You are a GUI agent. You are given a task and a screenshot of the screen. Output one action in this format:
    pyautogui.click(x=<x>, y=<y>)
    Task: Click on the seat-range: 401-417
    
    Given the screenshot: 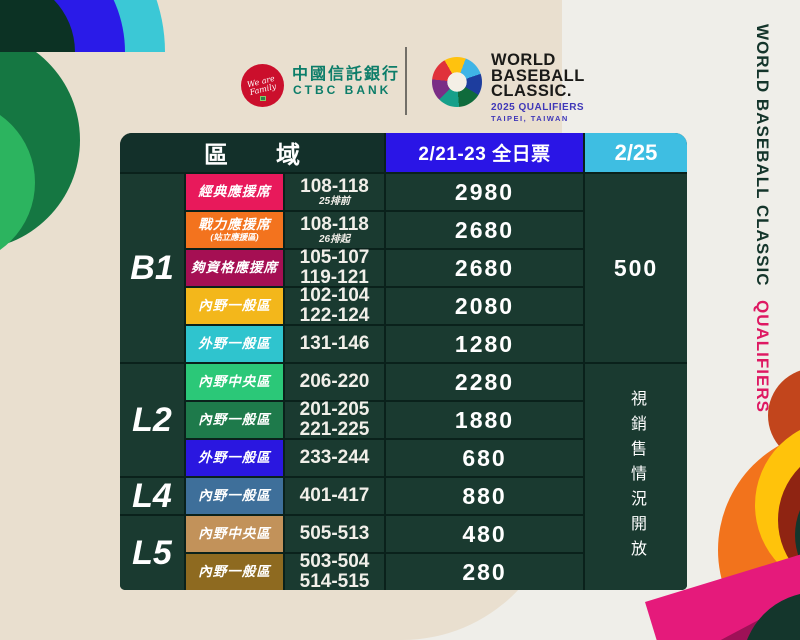 What is the action you would take?
    pyautogui.click(x=334, y=496)
    